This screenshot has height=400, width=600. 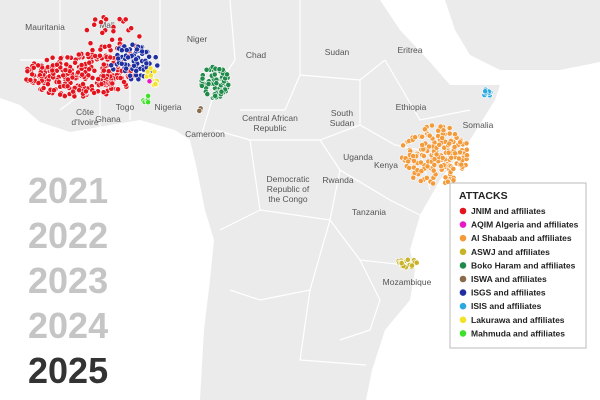 What do you see at coordinates (84, 122) in the screenshot?
I see `country-label: d'Ivoire` at bounding box center [84, 122].